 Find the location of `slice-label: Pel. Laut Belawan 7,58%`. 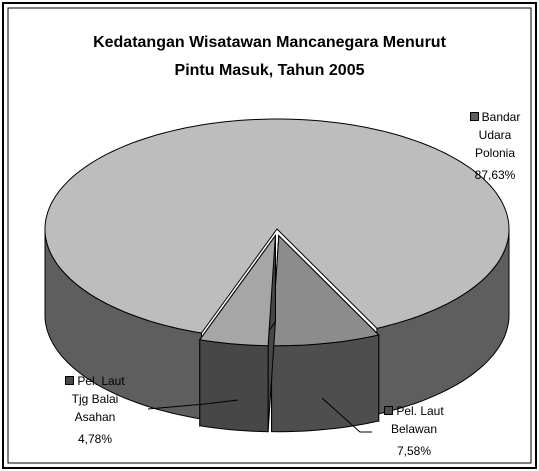

slice-label: Pel. Laut Belawan 7,58% is located at coordinates (414, 431).